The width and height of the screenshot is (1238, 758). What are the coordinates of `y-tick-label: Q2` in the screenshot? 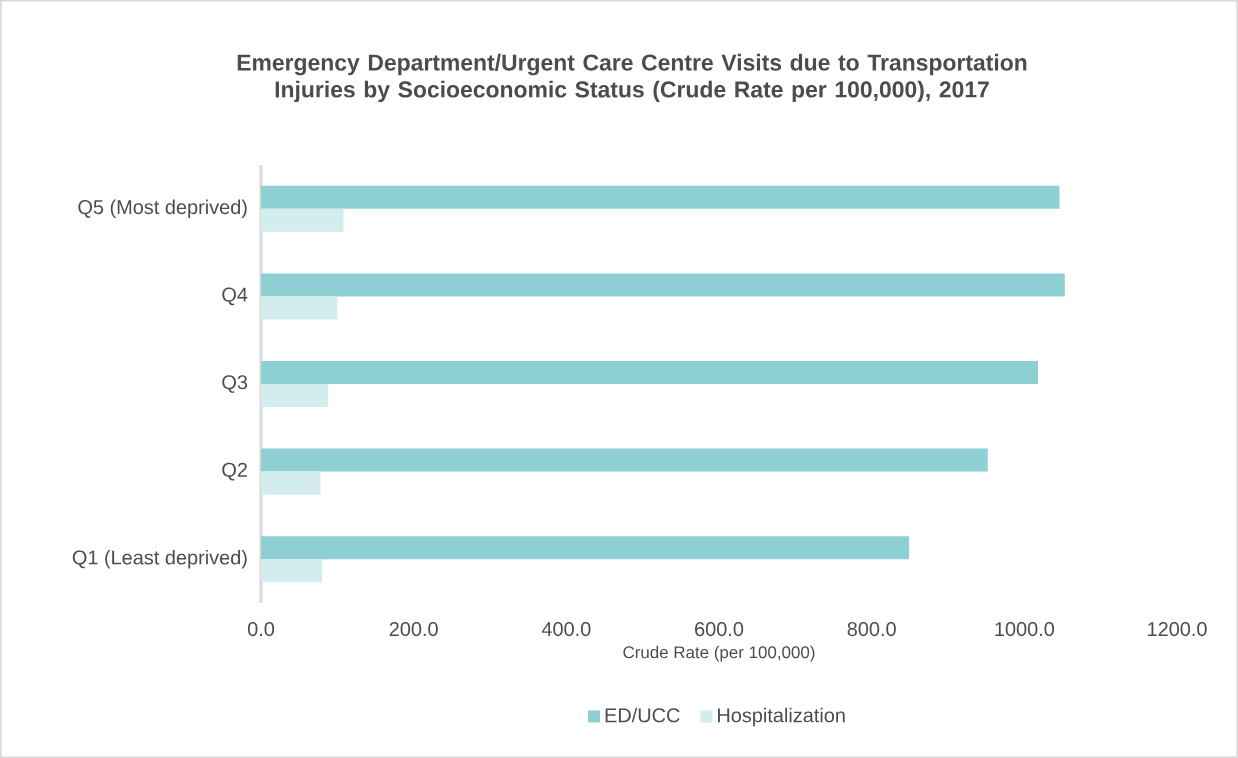 It's located at (234, 471).